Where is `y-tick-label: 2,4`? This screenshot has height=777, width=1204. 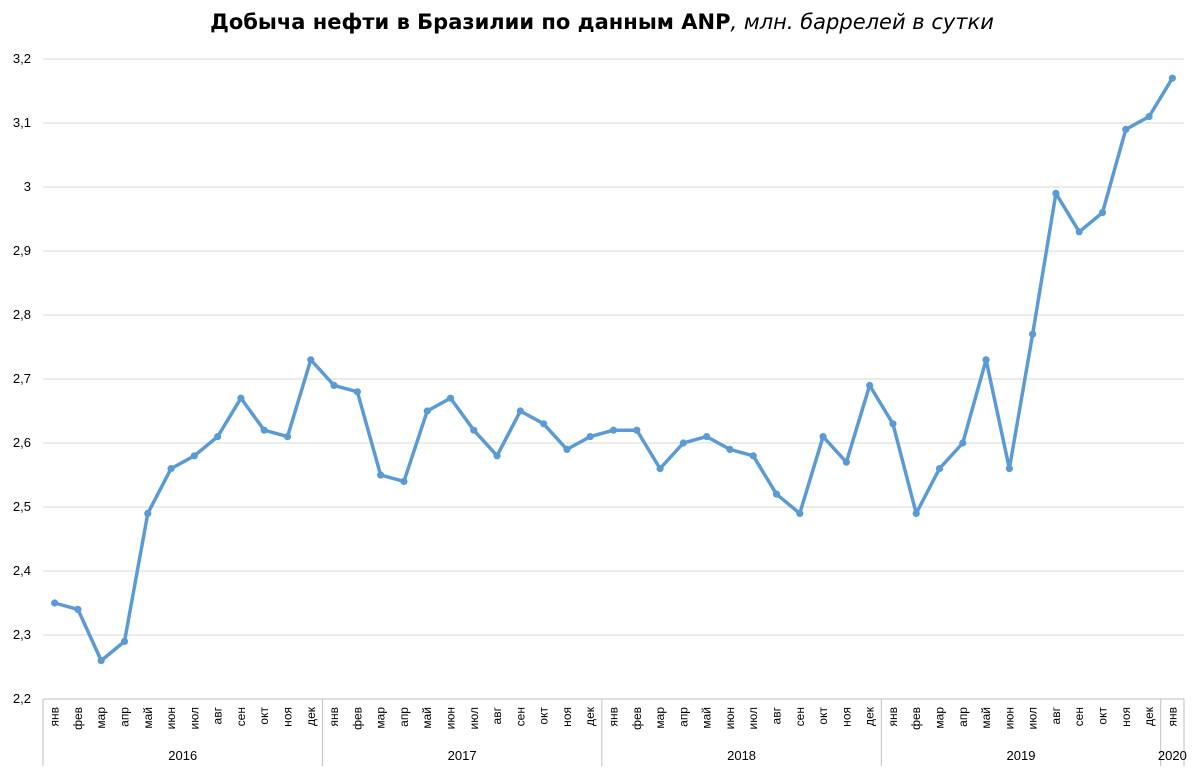
y-tick-label: 2,4 is located at coordinates (22, 570).